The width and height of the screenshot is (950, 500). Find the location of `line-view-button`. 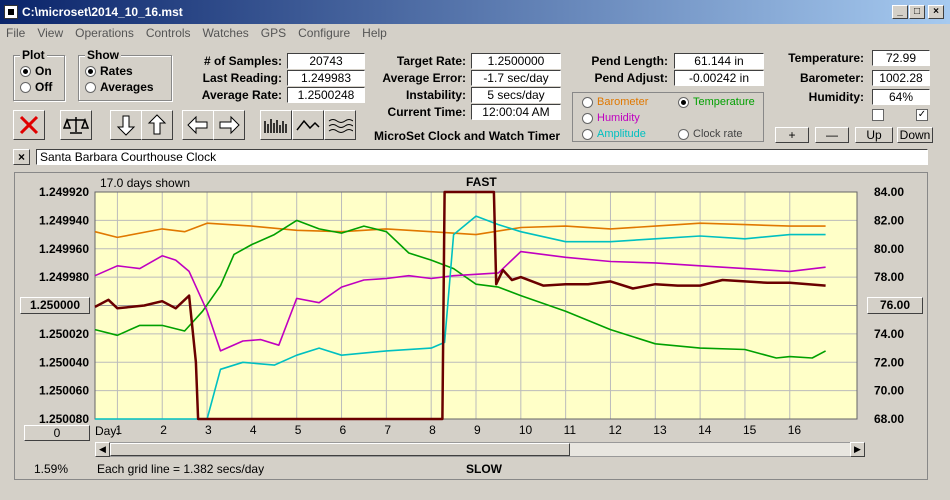

line-view-button is located at coordinates (308, 125).